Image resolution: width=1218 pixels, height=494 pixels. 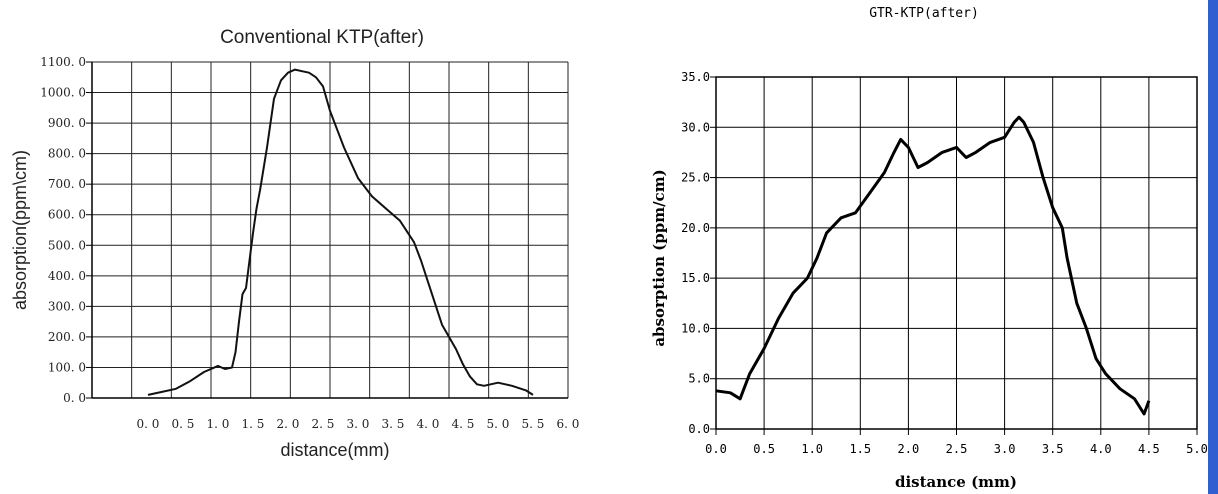 What do you see at coordinates (63, 93) in the screenshot?
I see `y-tick-label: 1000. 0` at bounding box center [63, 93].